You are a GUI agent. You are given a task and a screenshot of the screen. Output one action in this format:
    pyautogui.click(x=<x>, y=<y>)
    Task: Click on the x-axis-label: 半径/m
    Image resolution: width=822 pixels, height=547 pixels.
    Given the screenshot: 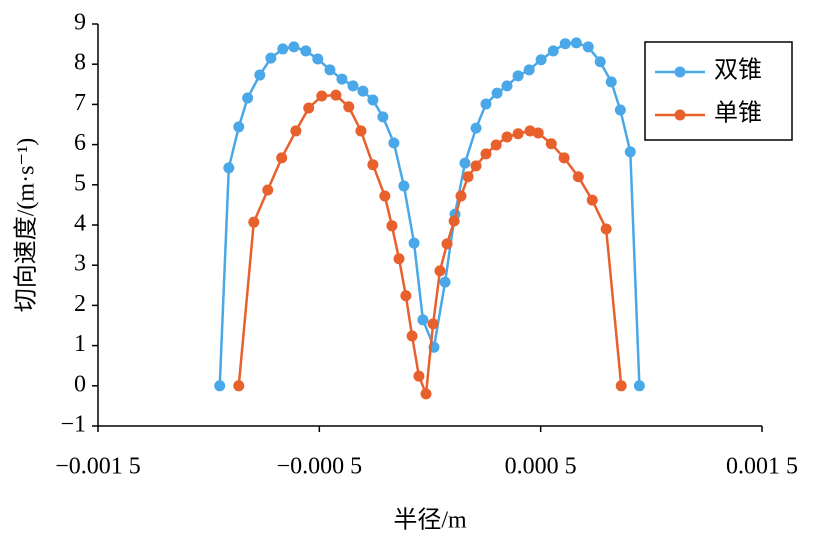 What is the action you would take?
    pyautogui.click(x=430, y=520)
    